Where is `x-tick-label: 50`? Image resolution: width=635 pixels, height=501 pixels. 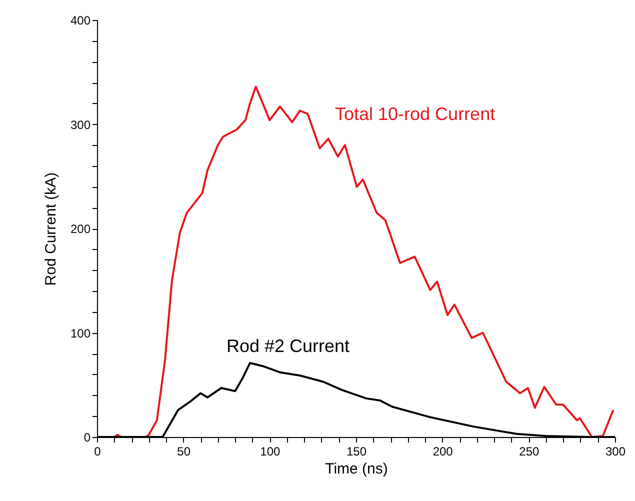 x-tick-label: 50 is located at coordinates (184, 451).